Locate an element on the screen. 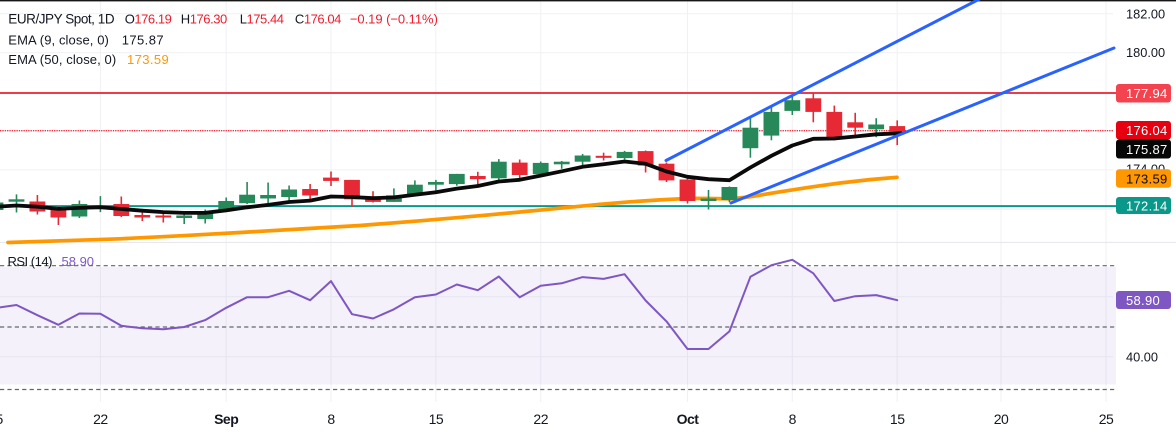 The image size is (1176, 432). svg-text: EMA (50, close, 0) is located at coordinates (62, 59).